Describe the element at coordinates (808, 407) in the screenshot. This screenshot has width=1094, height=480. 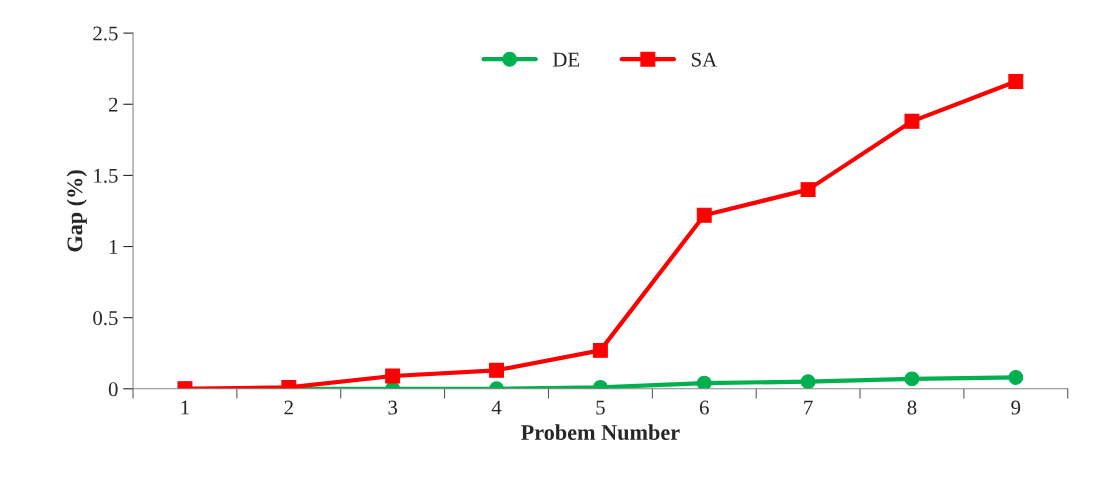
I see `x-tick-label: 7` at that location.